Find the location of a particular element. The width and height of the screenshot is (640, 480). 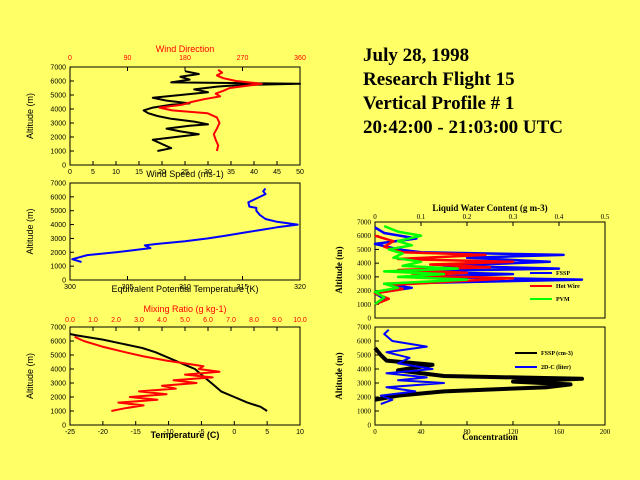

top-tick-label: 5.0 is located at coordinates (185, 320).